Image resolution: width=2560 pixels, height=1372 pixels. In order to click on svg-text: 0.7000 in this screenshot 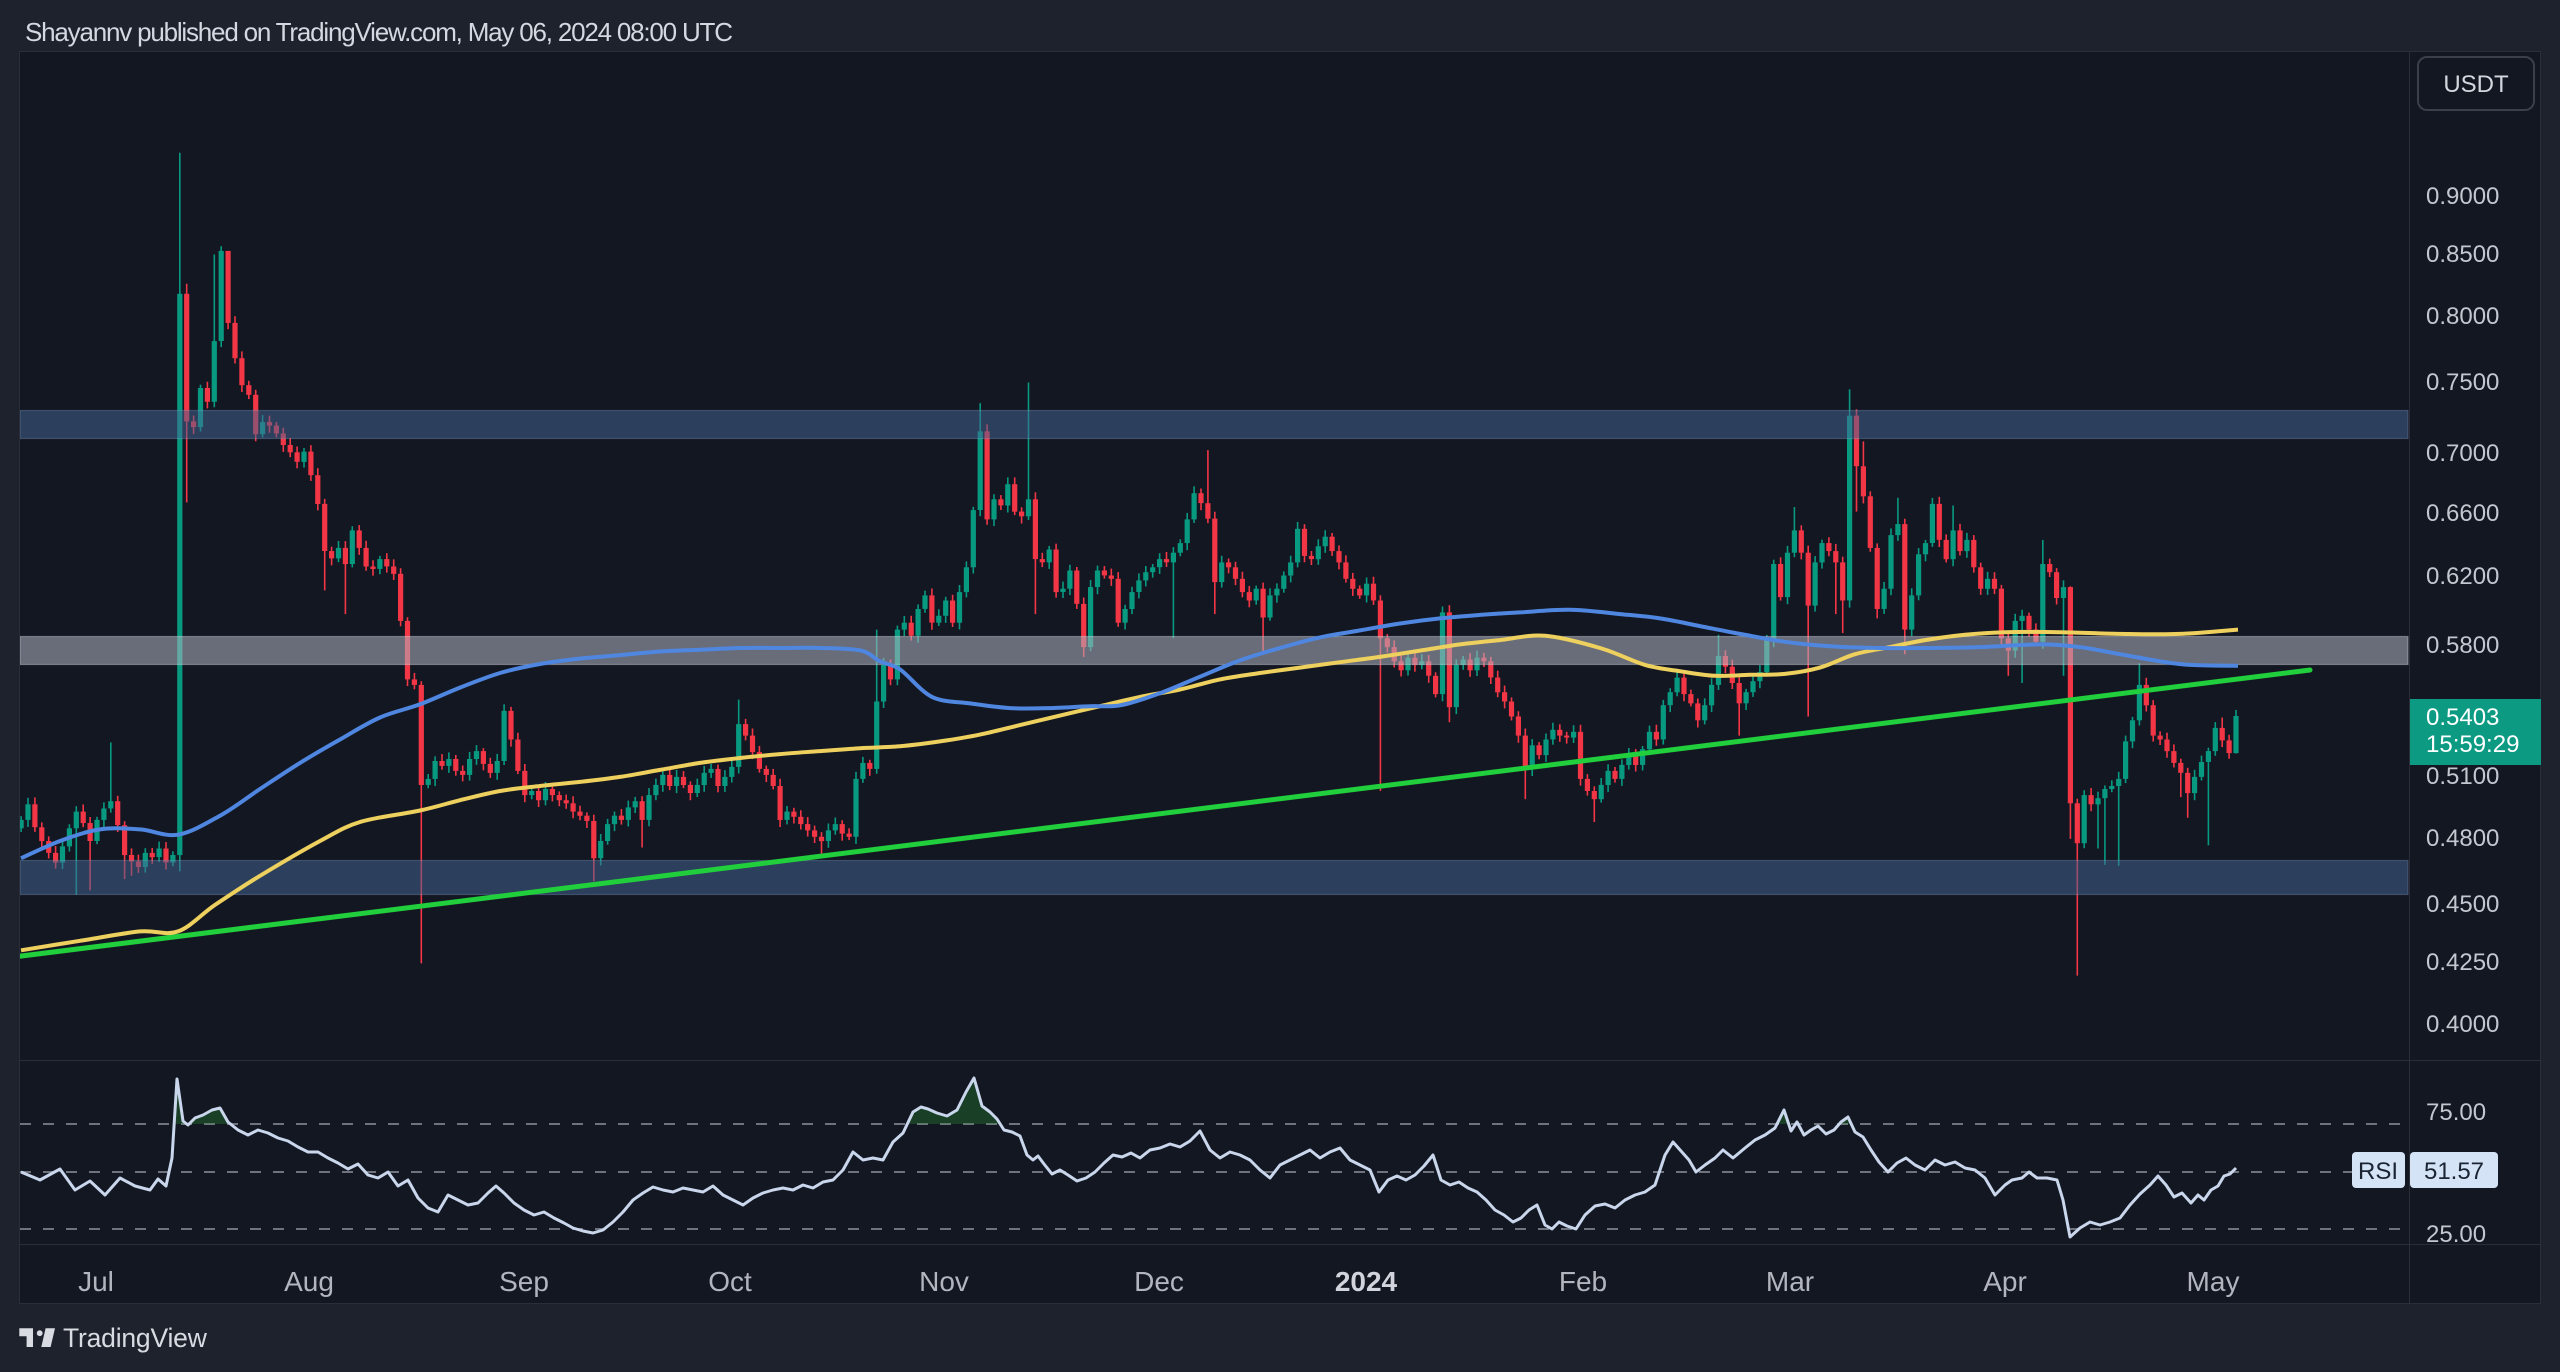, I will do `click(2462, 453)`.